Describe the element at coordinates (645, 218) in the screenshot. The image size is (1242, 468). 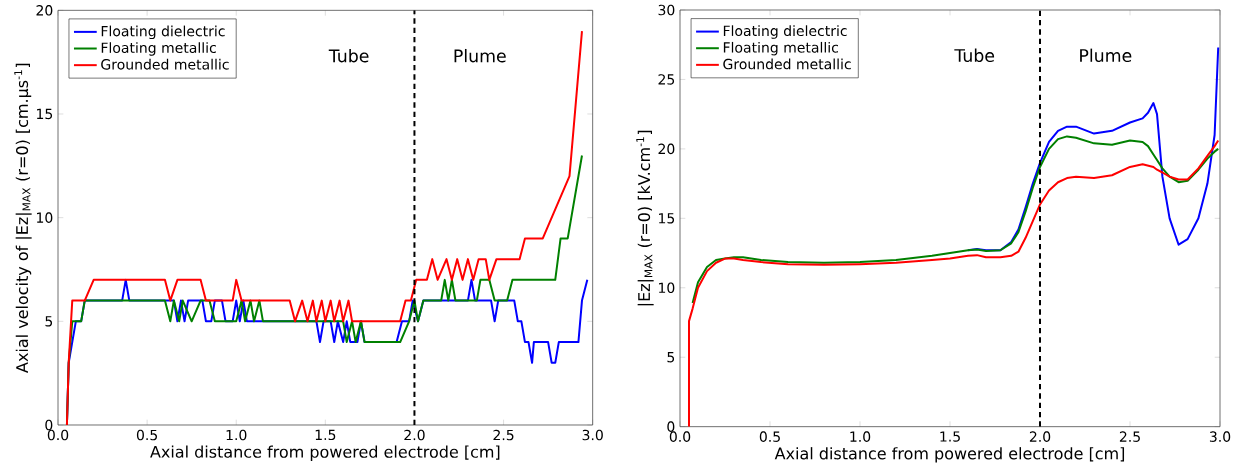
I see `y-axis-title: |Ez|$_{MAX}$ (r=0) [kV.cm$^{-1}$]` at that location.